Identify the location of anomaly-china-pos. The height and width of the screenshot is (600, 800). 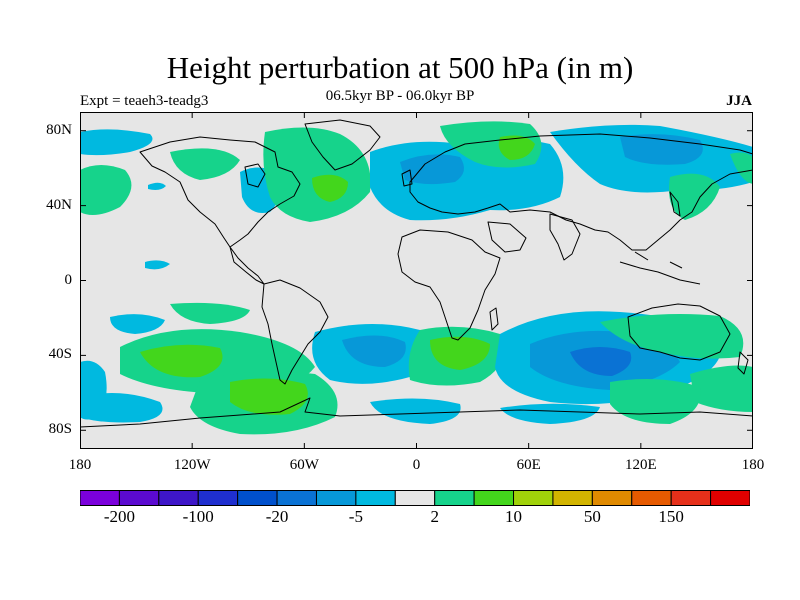
(694, 196).